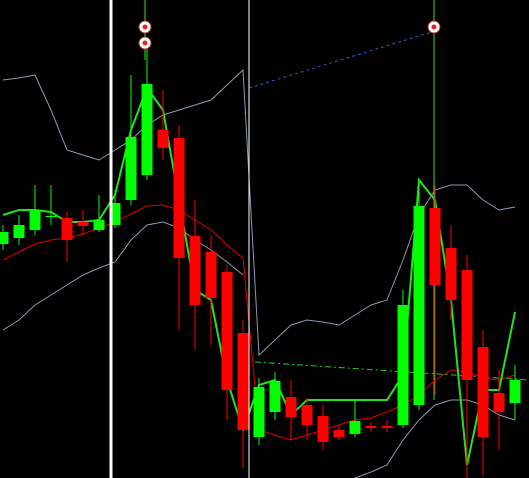 The width and height of the screenshot is (529, 478). I want to click on indicator-line, so click(123, 276).